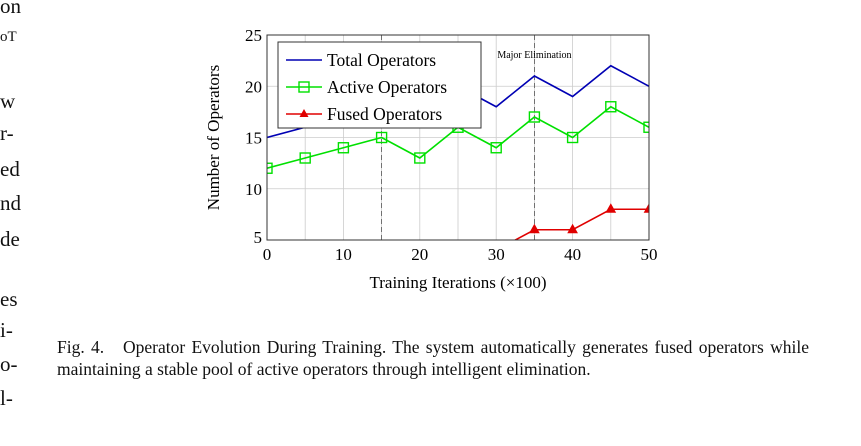 This screenshot has width=861, height=446. Describe the element at coordinates (10, 239) in the screenshot. I see `text-fragment: de` at that location.